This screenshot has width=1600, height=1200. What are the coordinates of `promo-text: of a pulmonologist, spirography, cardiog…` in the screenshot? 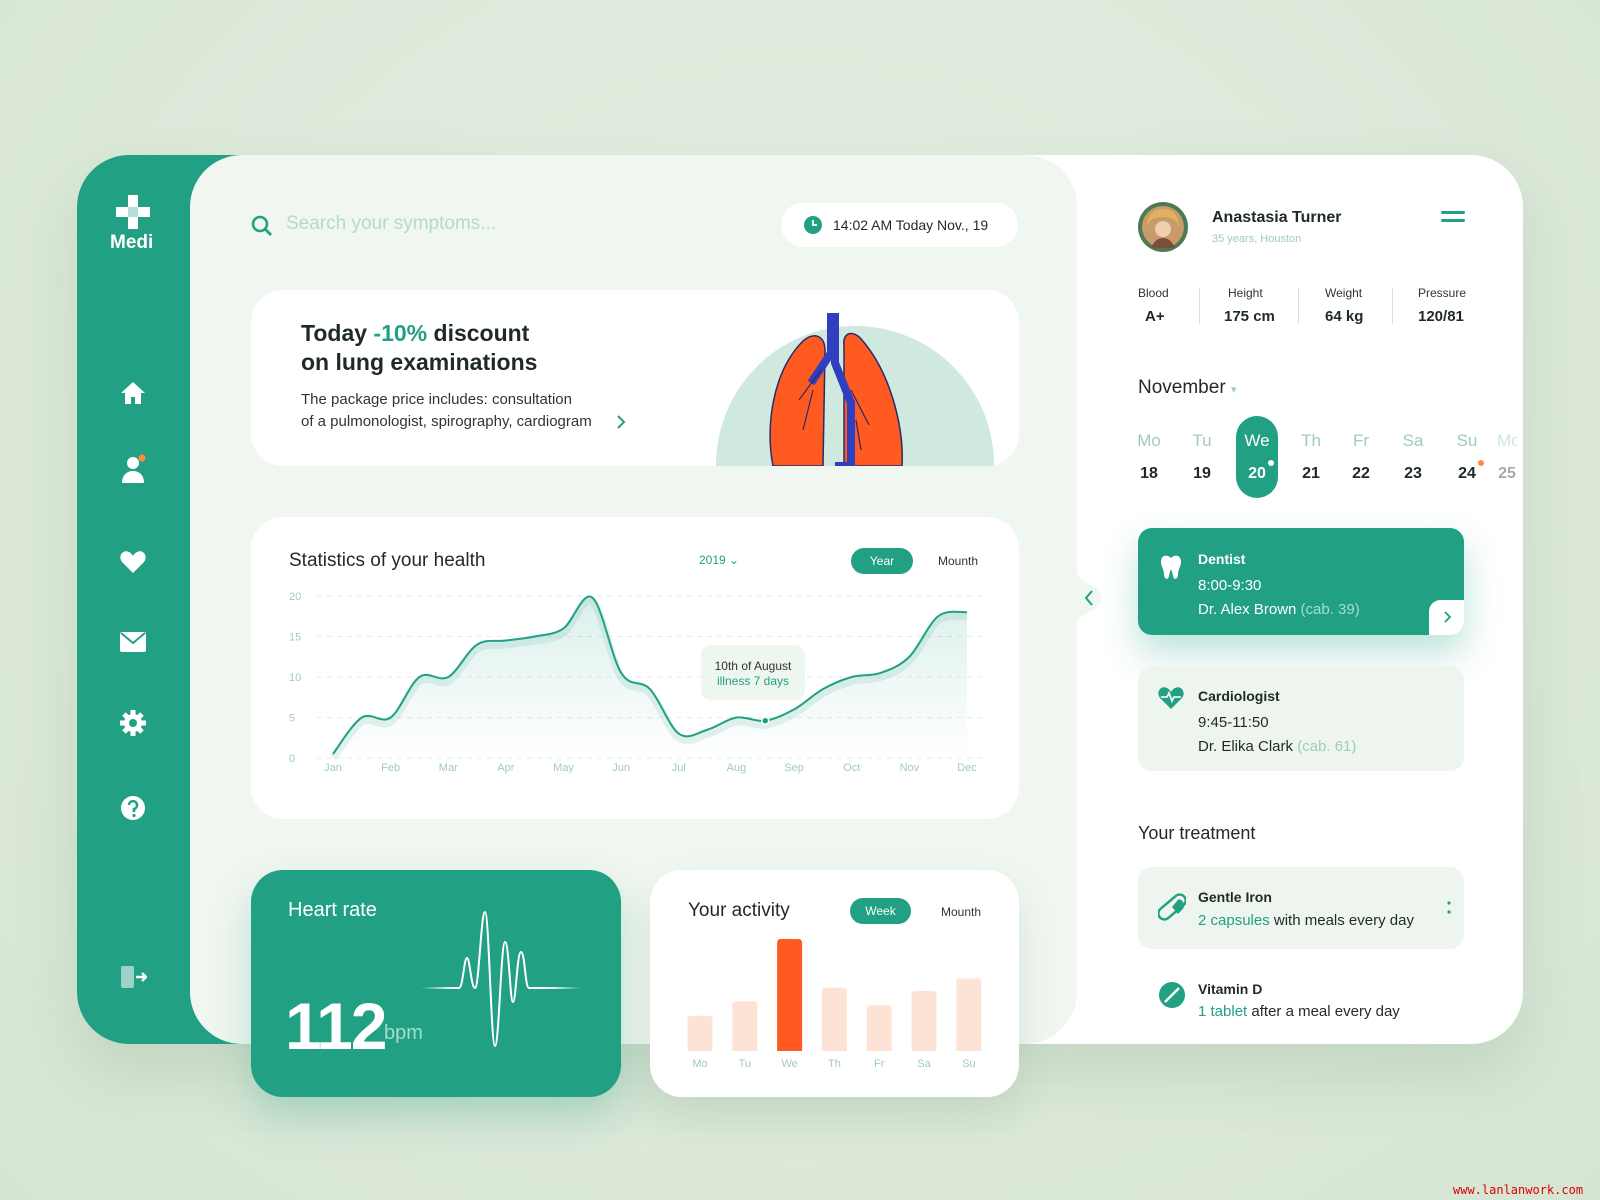 It's located at (446, 421).